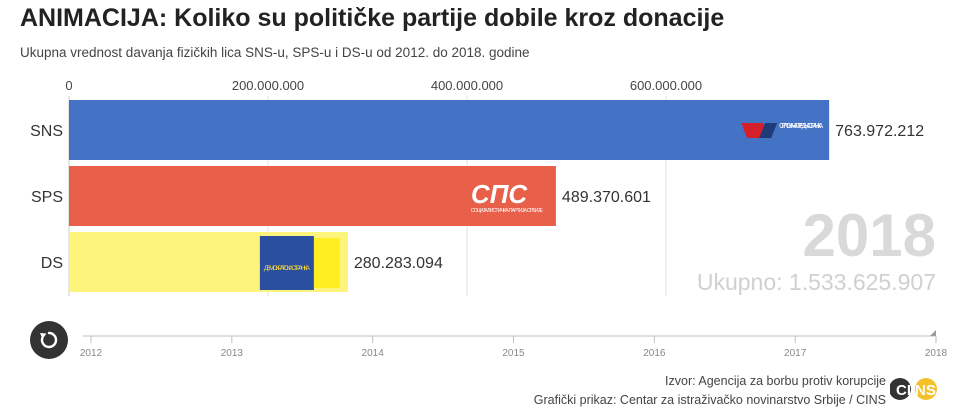  Describe the element at coordinates (499, 194) in the screenshot. I see `sps-logo-text: СПС` at that location.